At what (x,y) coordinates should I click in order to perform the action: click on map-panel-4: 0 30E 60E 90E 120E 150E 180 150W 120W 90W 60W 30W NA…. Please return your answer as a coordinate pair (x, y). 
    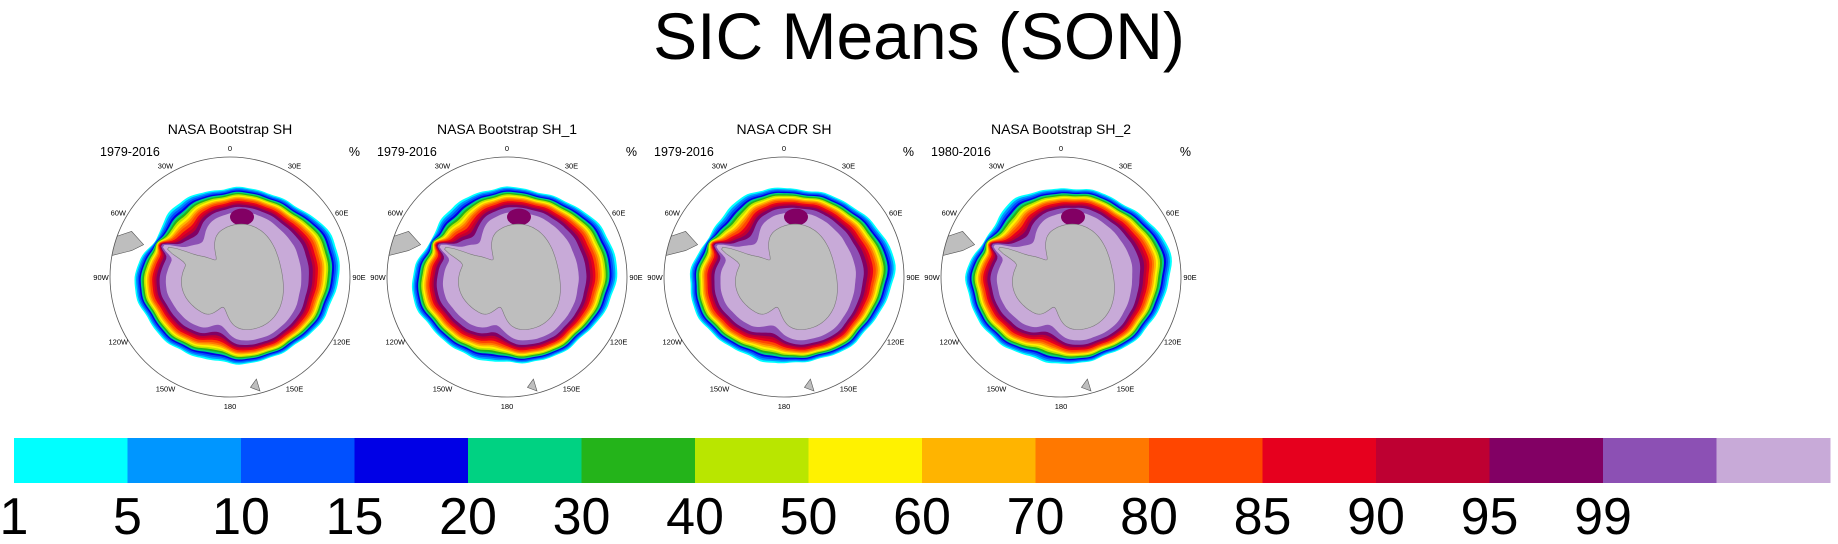
    Looking at the image, I should click on (1060, 266).